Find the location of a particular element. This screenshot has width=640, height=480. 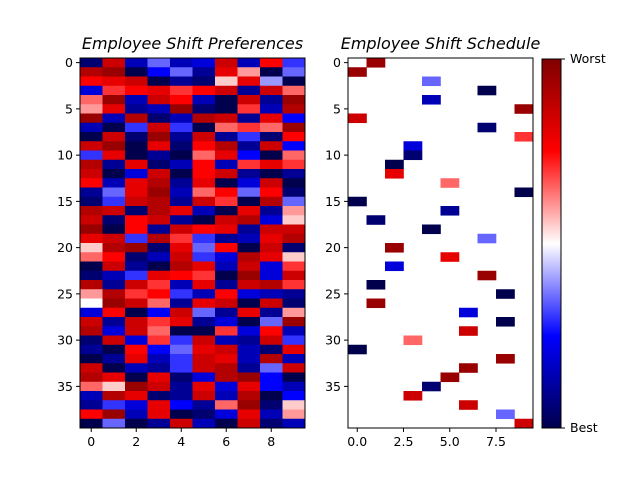

y-tick-label: 10 is located at coordinates (333, 155).